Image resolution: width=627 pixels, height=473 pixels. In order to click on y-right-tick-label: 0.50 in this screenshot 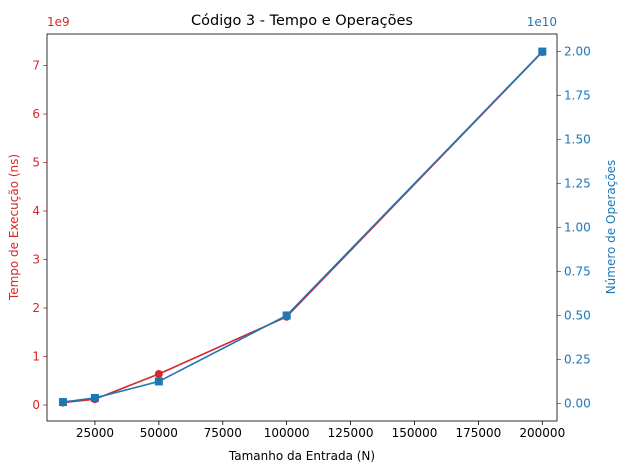, I will do `click(577, 315)`.